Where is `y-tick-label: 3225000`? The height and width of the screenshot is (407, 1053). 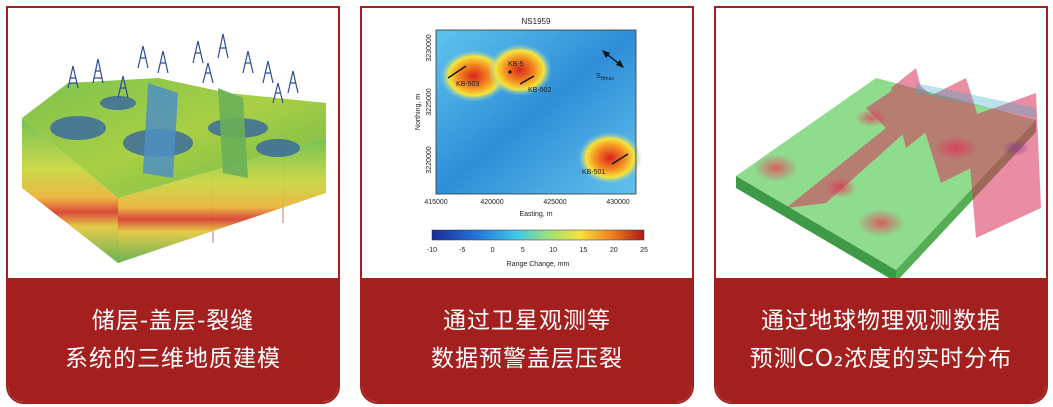
y-tick-label: 3225000 is located at coordinates (429, 101).